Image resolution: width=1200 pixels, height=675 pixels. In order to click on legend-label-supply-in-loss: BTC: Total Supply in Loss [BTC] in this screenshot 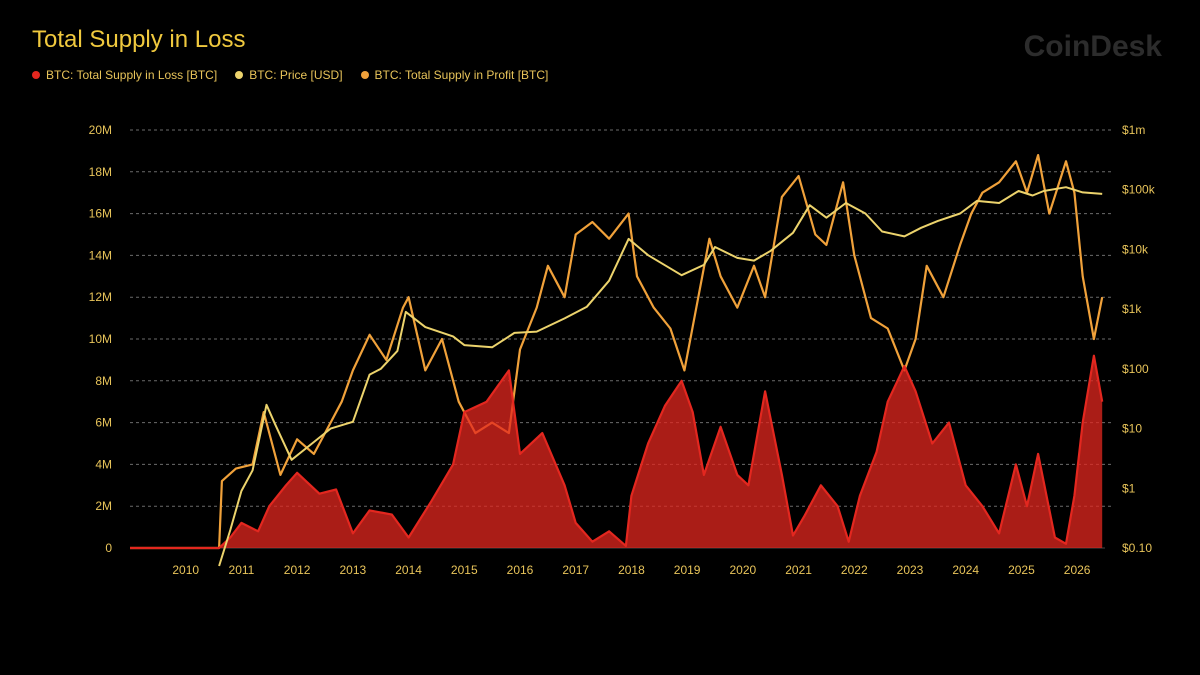, I will do `click(132, 75)`.